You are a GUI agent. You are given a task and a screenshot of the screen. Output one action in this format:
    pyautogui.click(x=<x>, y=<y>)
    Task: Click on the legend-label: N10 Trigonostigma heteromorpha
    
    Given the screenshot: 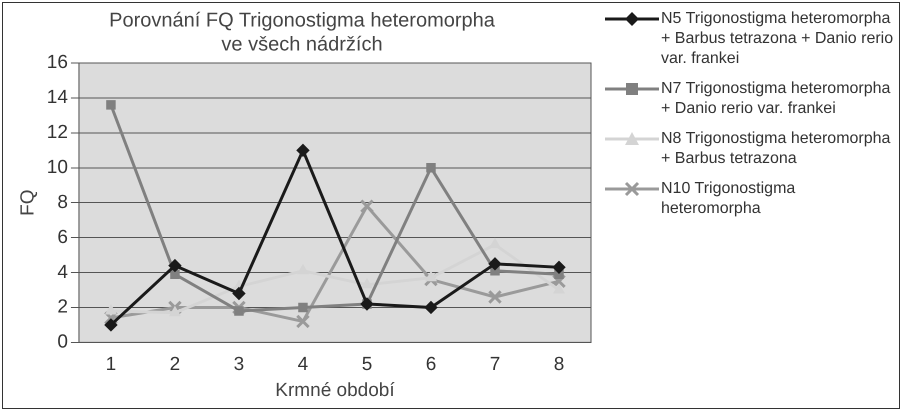 What is the action you would take?
    pyautogui.click(x=728, y=199)
    